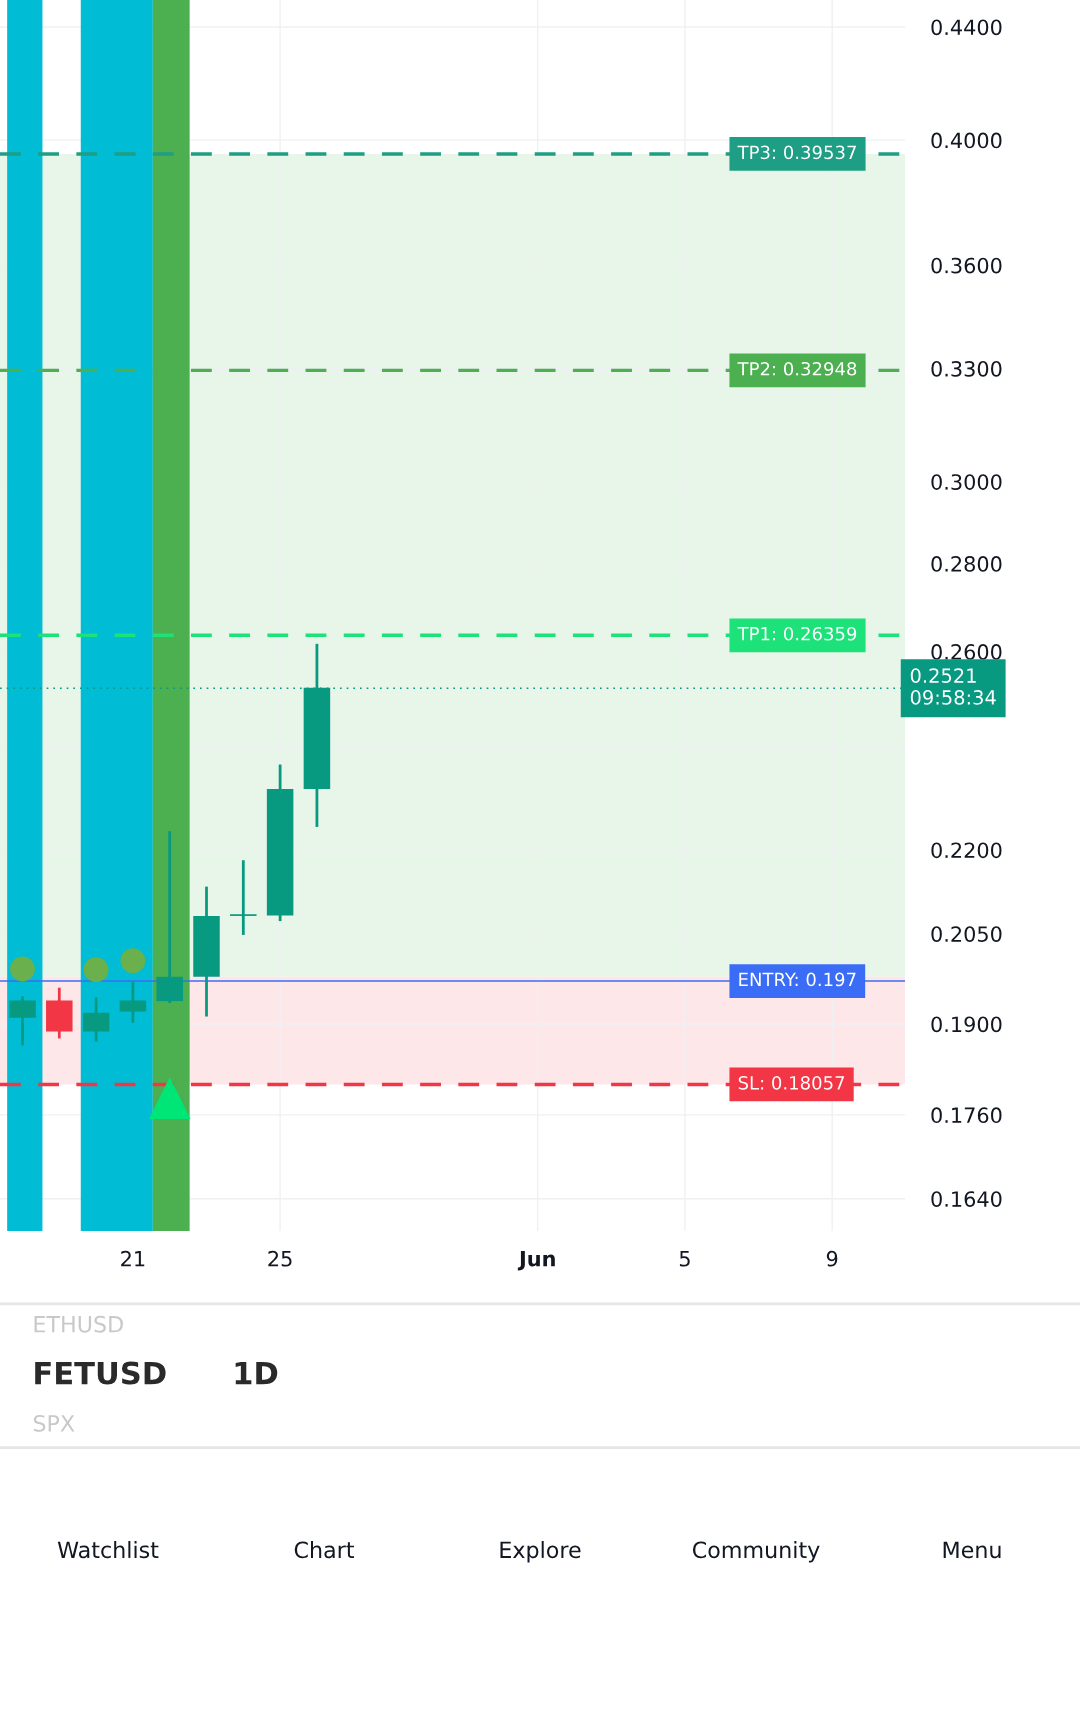  What do you see at coordinates (133, 1258) in the screenshot?
I see `x-tick-label: 21` at bounding box center [133, 1258].